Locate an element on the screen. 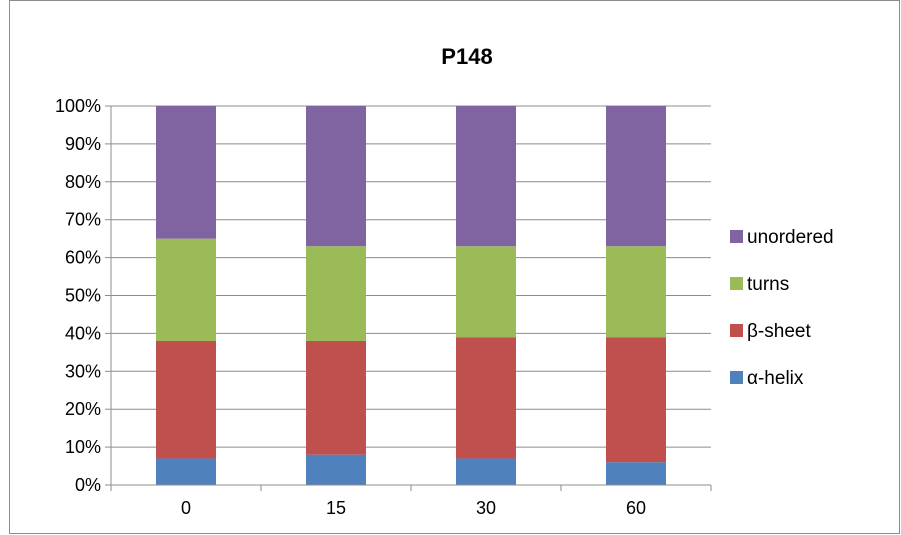  y-tick-label: 80% is located at coordinates (83, 182).